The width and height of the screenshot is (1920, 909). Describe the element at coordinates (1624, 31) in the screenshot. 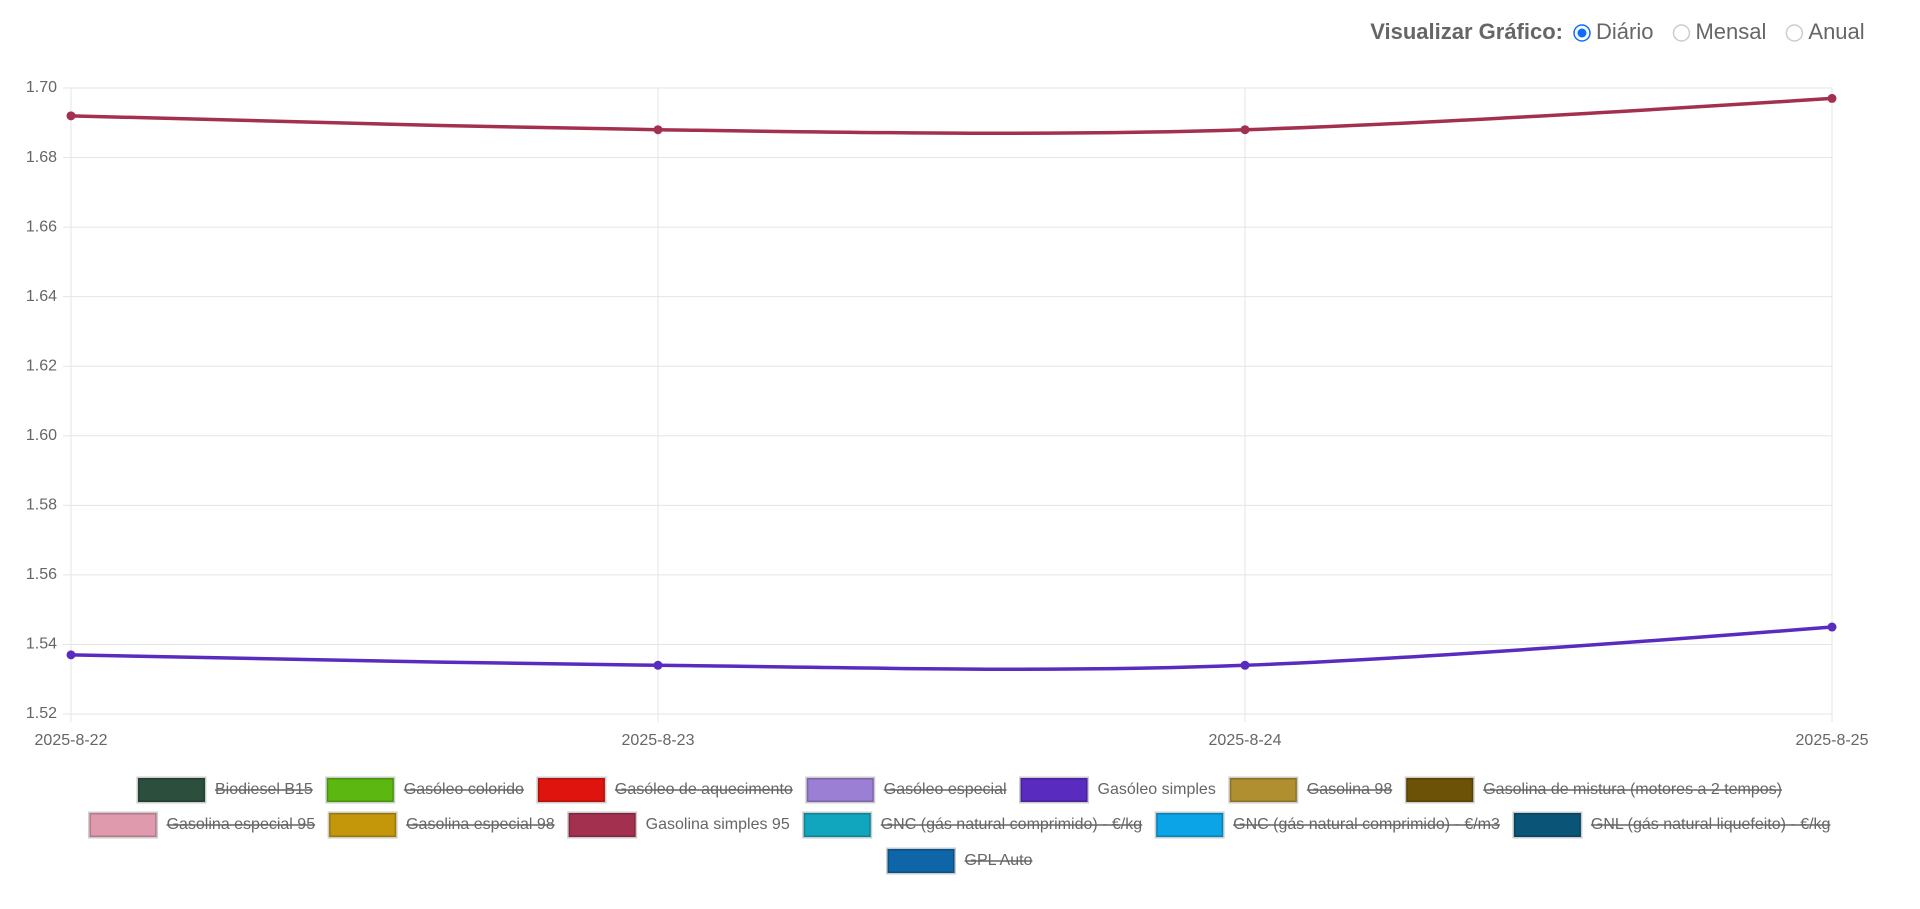

I see `radio-label: Diário` at that location.